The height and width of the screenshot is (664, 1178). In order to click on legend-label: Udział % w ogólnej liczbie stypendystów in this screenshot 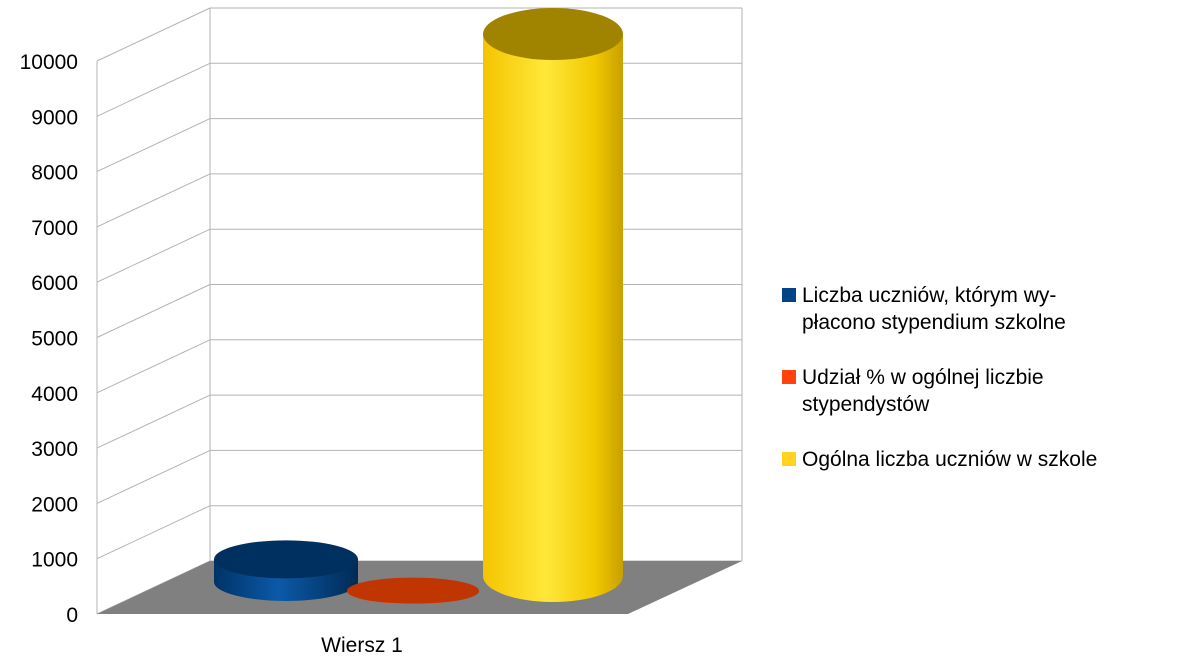, I will do `click(923, 391)`.